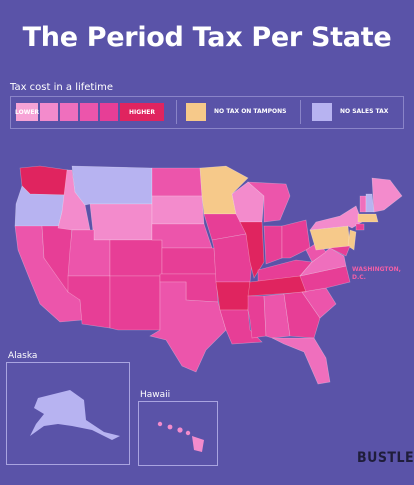 This screenshot has width=414, height=485. Describe the element at coordinates (189, 261) in the screenshot. I see `state-kansas` at that location.